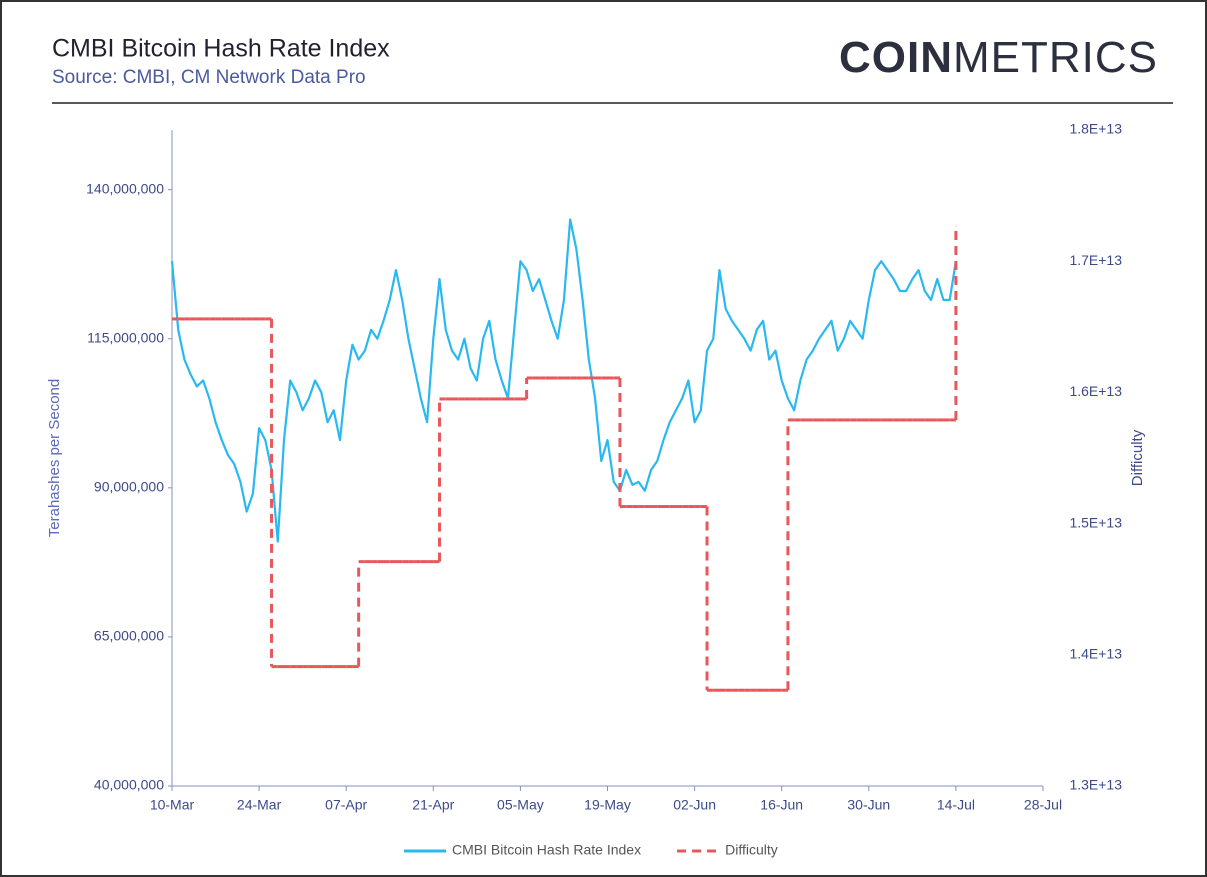 The image size is (1207, 877). I want to click on y2-axis-title: Difficulty, so click(1137, 457).